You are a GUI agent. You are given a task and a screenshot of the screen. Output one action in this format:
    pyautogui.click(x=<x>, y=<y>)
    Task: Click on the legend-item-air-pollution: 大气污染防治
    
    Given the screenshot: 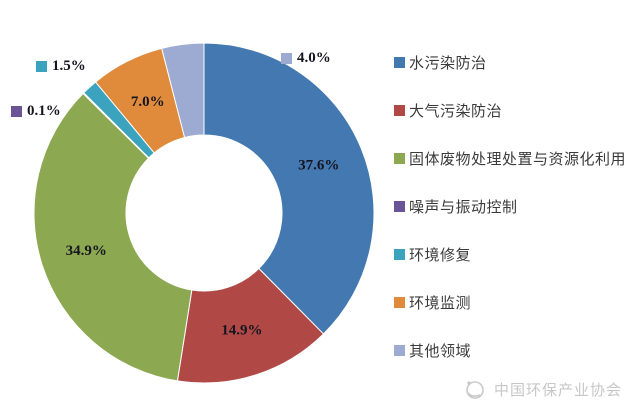 What is the action you would take?
    pyautogui.click(x=510, y=110)
    